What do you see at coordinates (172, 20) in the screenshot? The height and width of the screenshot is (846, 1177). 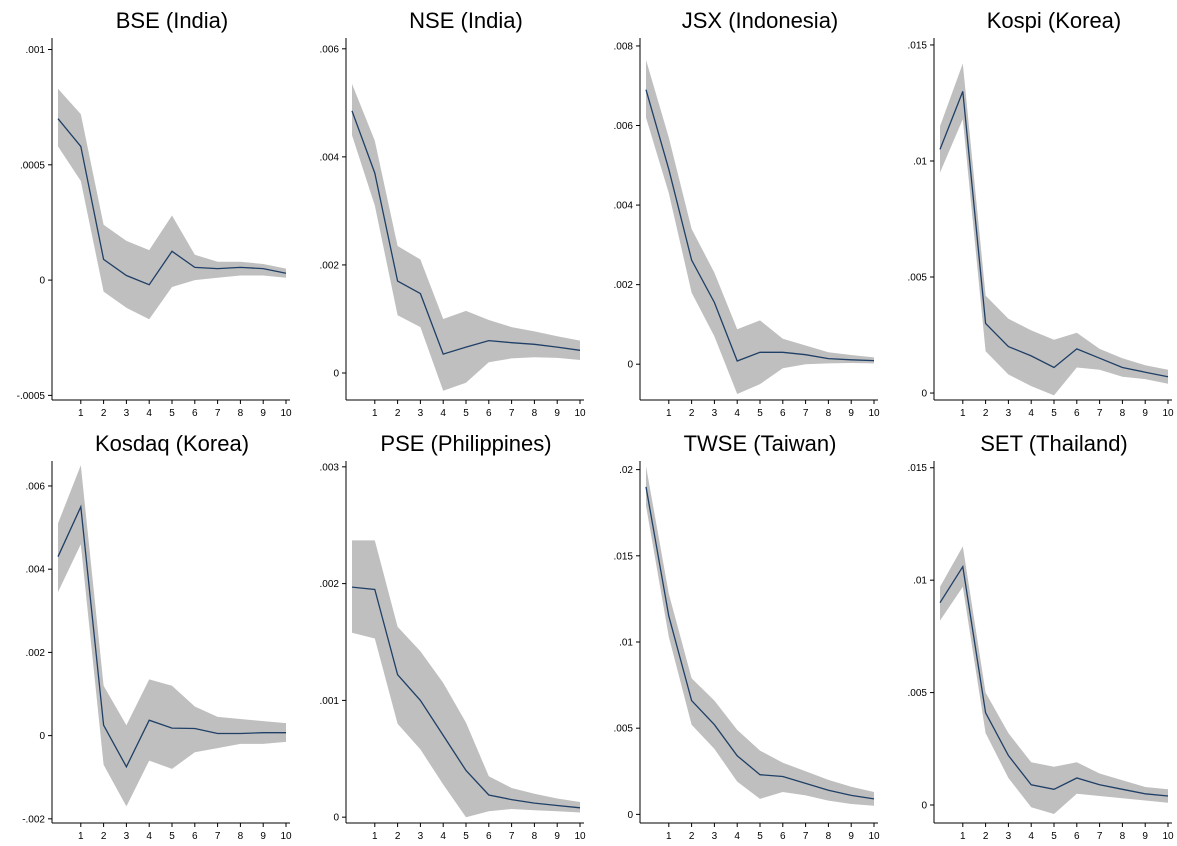 I see `chart-title: BSE (India)` at bounding box center [172, 20].